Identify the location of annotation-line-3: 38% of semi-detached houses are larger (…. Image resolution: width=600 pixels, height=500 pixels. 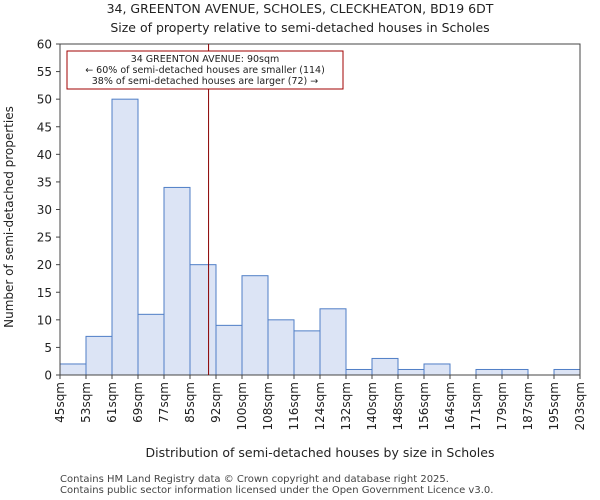
(205, 81).